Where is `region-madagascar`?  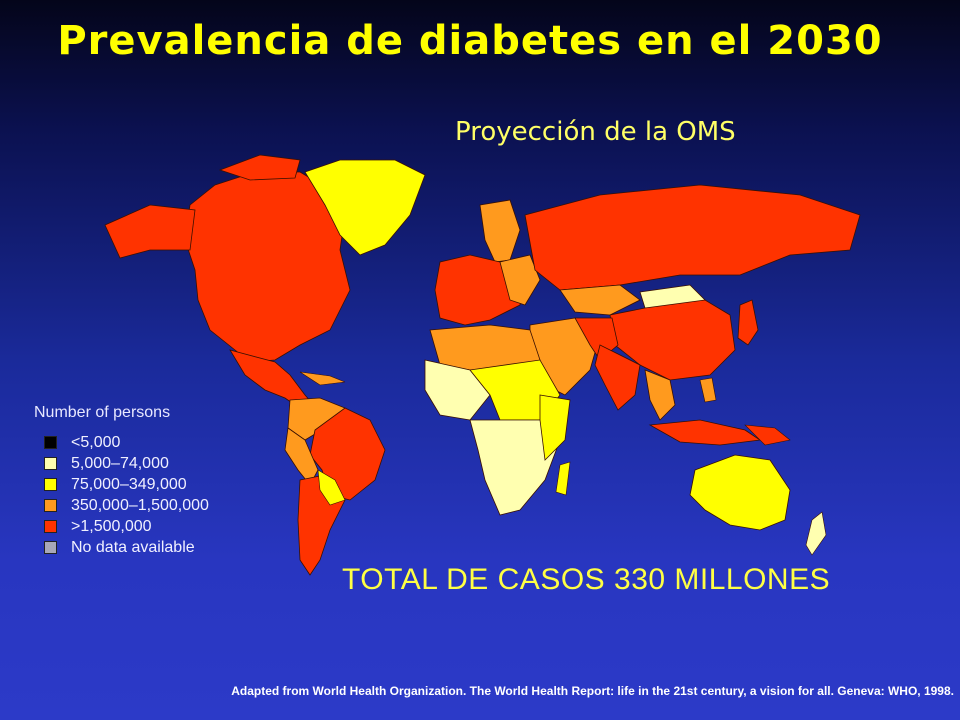
region-madagascar is located at coordinates (563, 478).